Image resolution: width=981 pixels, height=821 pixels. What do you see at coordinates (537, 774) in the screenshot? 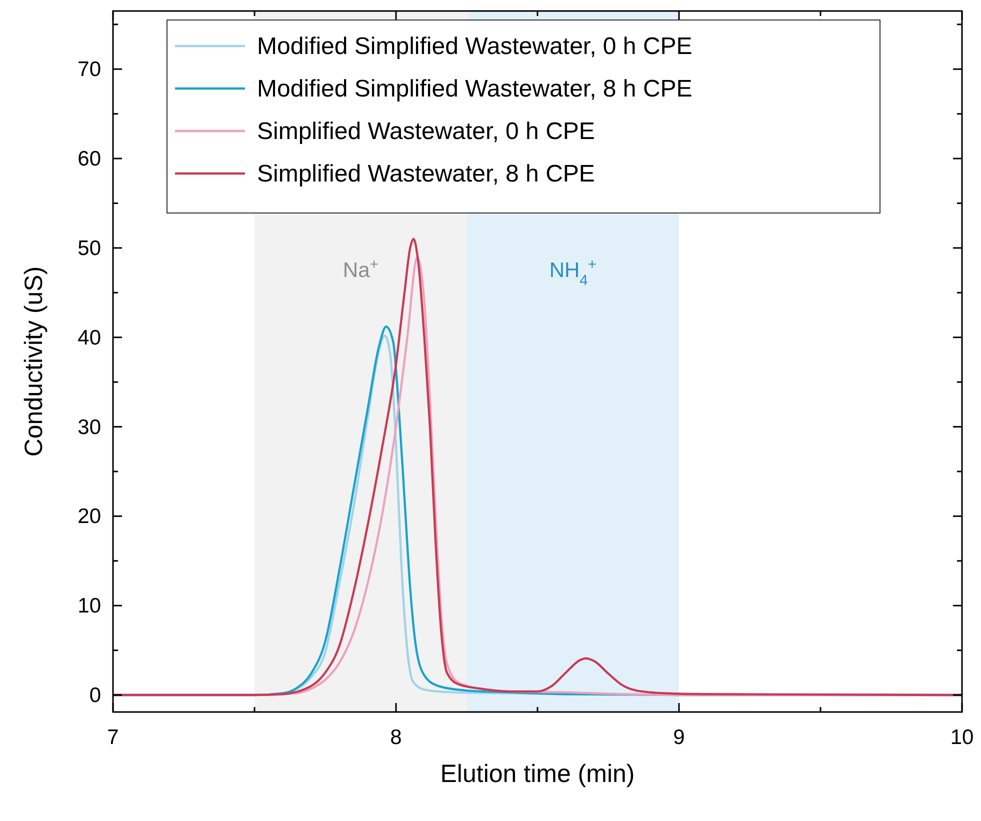
I see `x-axis-title: Elution time (min)` at bounding box center [537, 774].